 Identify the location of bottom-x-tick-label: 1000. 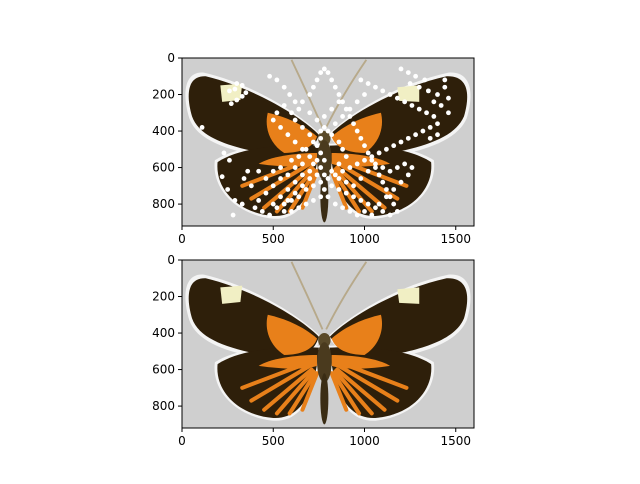
(364, 441).